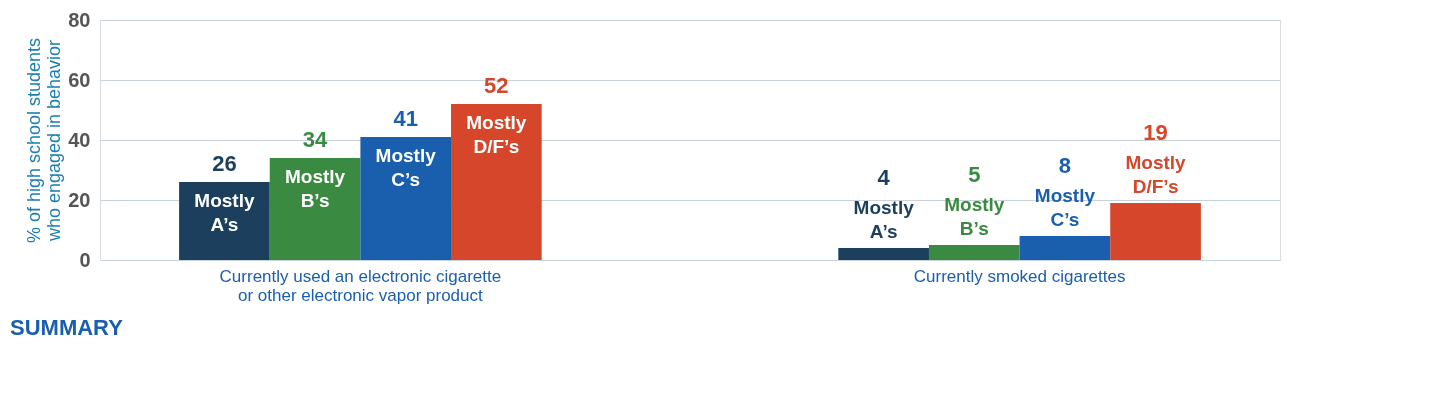 This screenshot has height=413, width=1429. Describe the element at coordinates (974, 174) in the screenshot. I see `data-label: 5` at that location.